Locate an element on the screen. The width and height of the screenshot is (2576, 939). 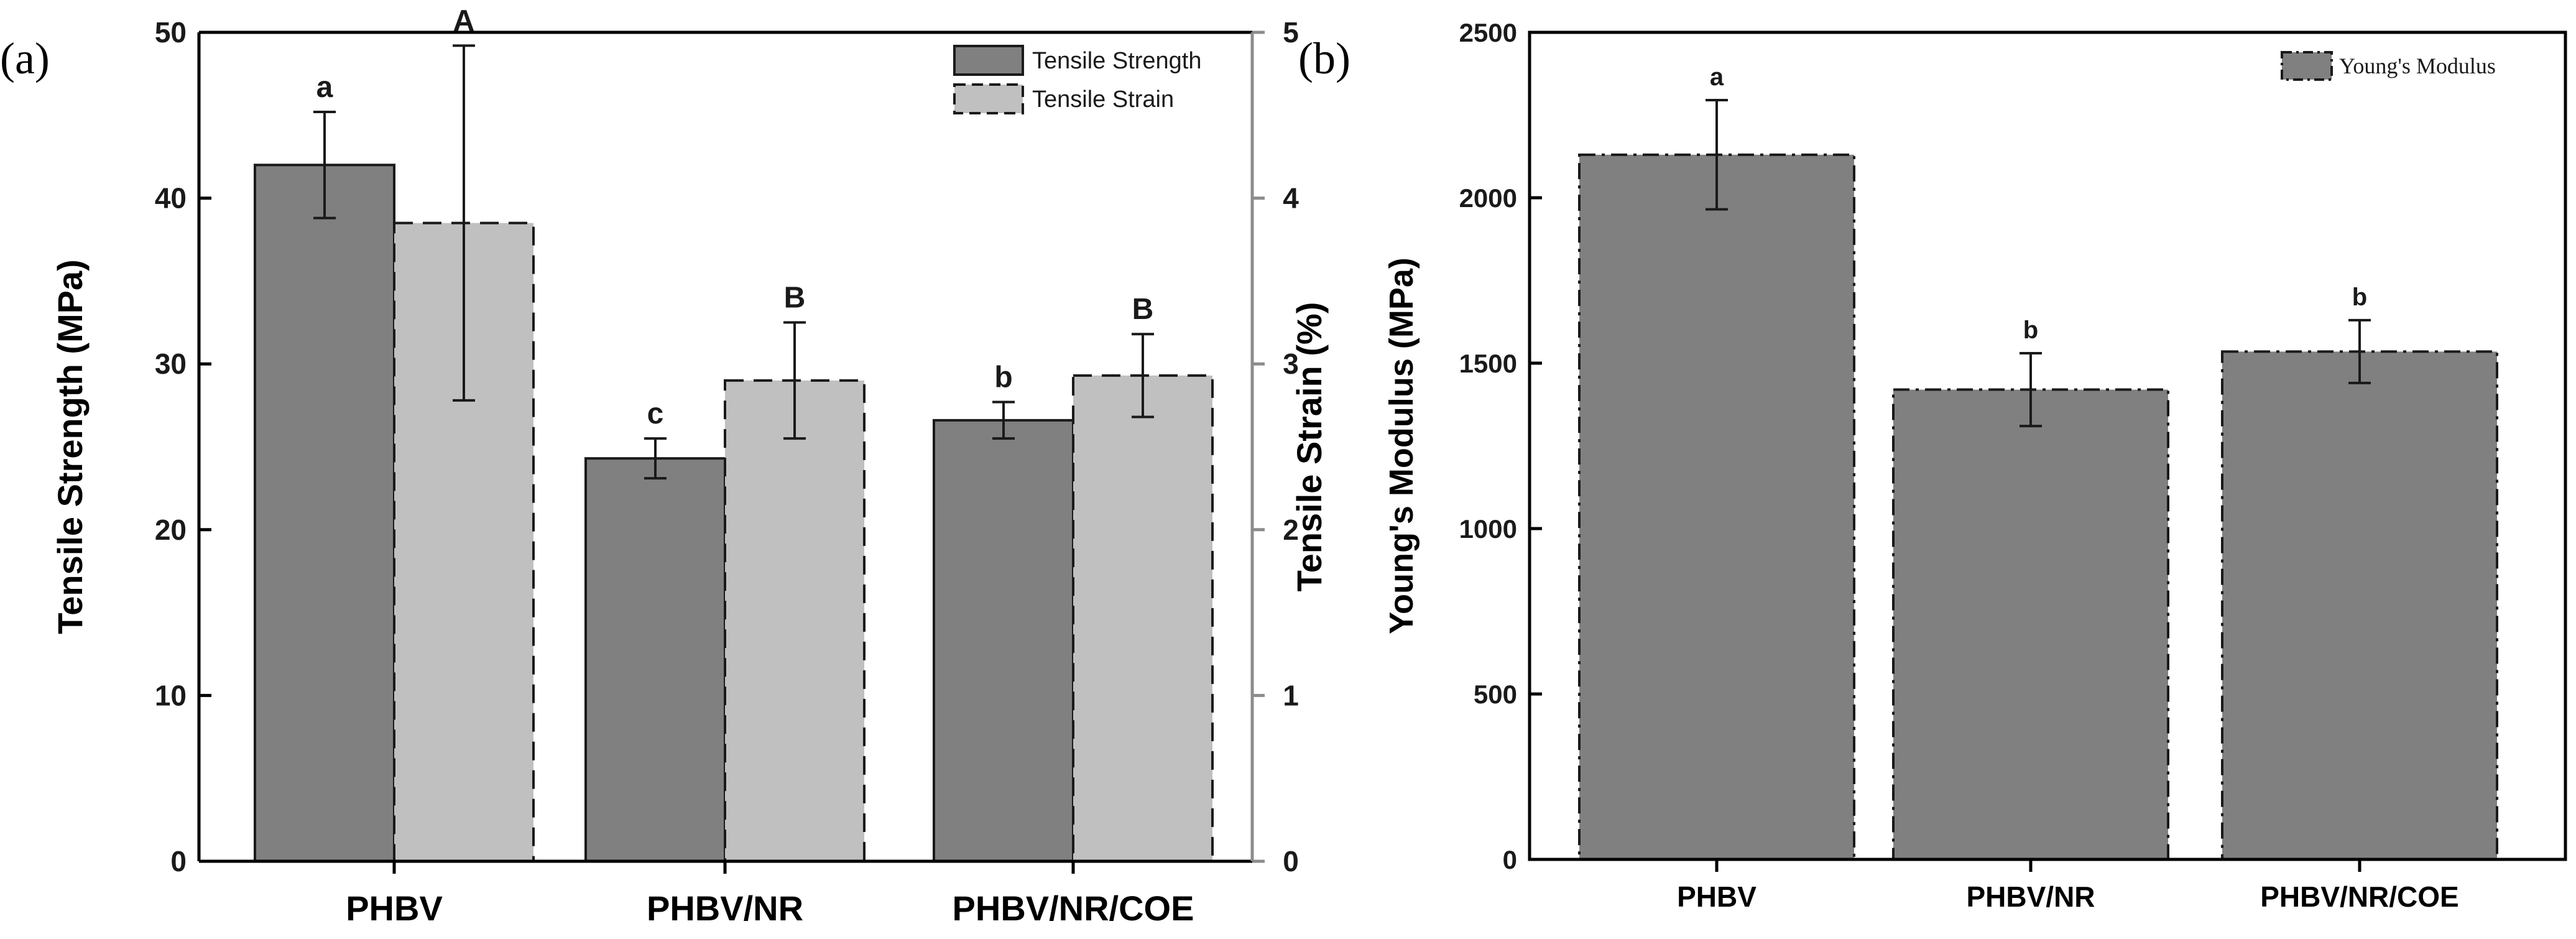
y2-tick-label: 4 is located at coordinates (1291, 198).